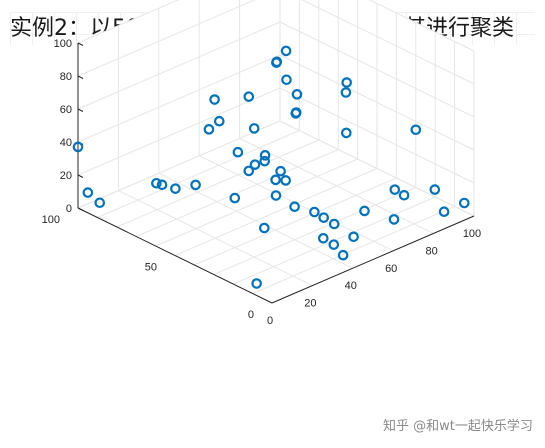 The height and width of the screenshot is (448, 545). Describe the element at coordinates (391, 269) in the screenshot. I see `y-tick-label: 60` at that location.